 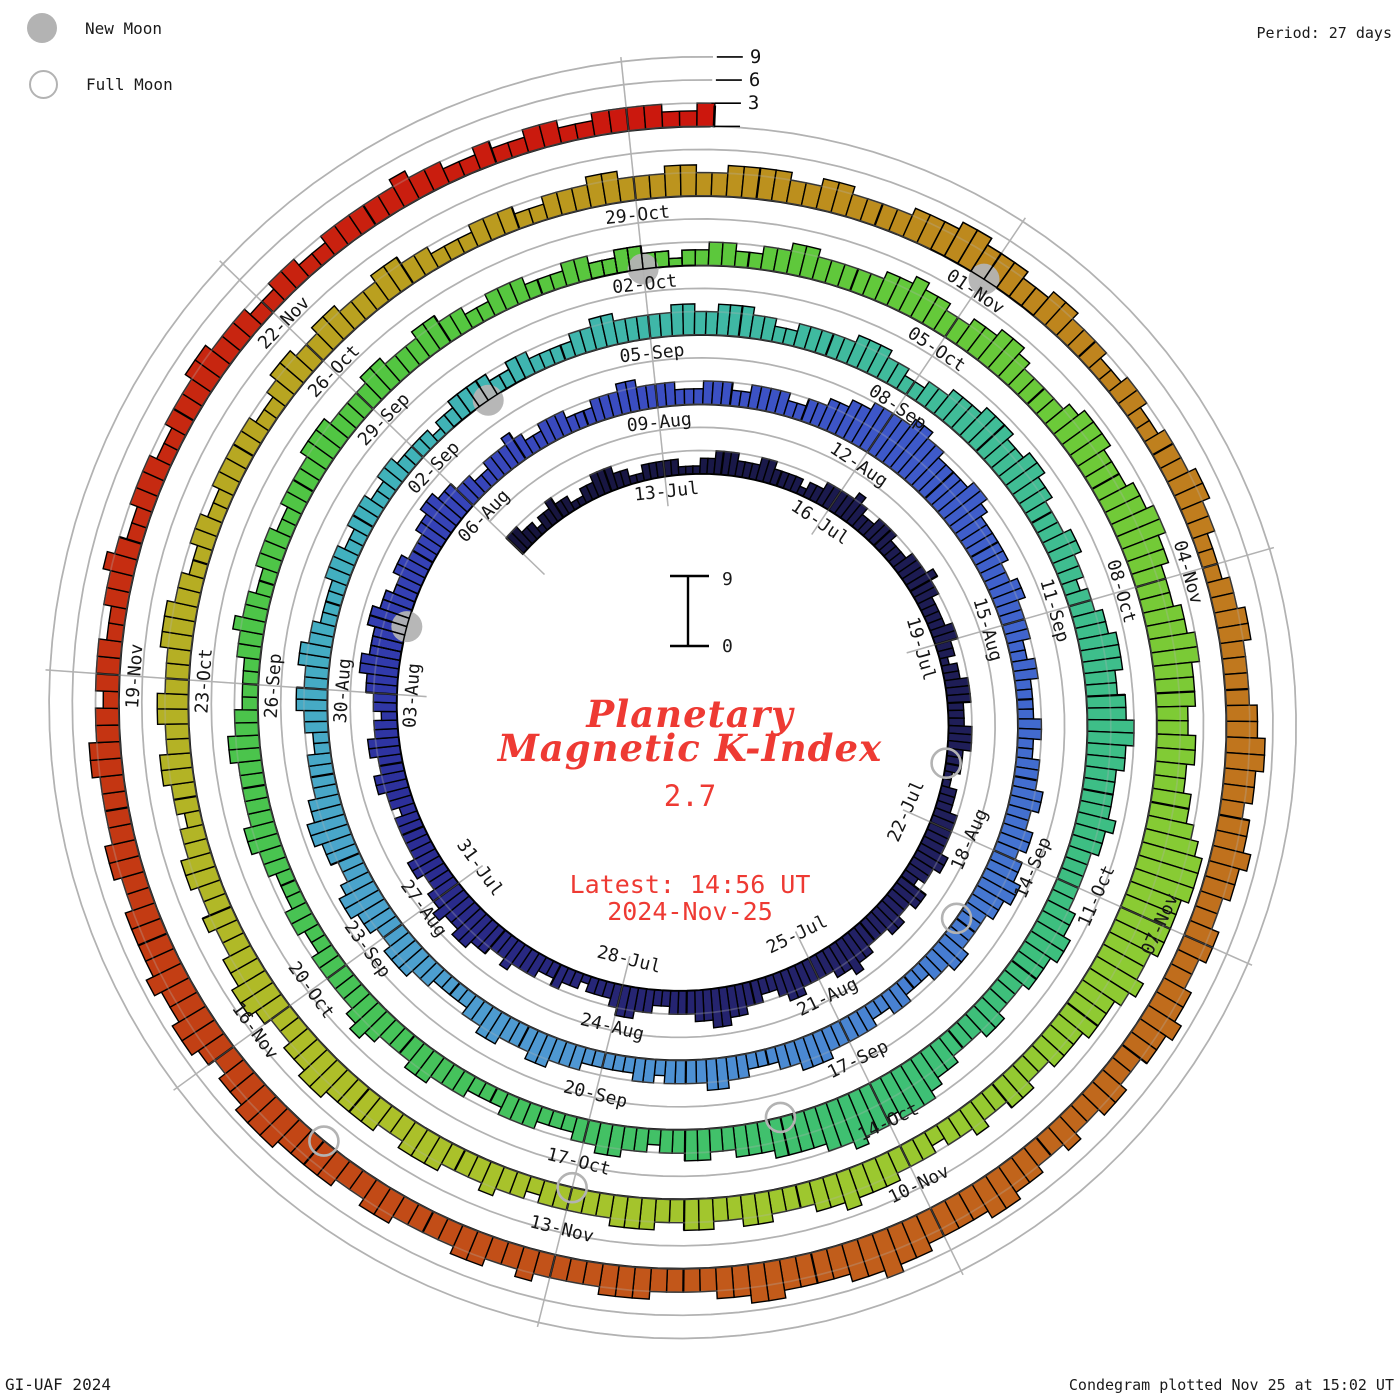 What do you see at coordinates (689, 611) in the screenshot?
I see `k-scale-bar` at bounding box center [689, 611].